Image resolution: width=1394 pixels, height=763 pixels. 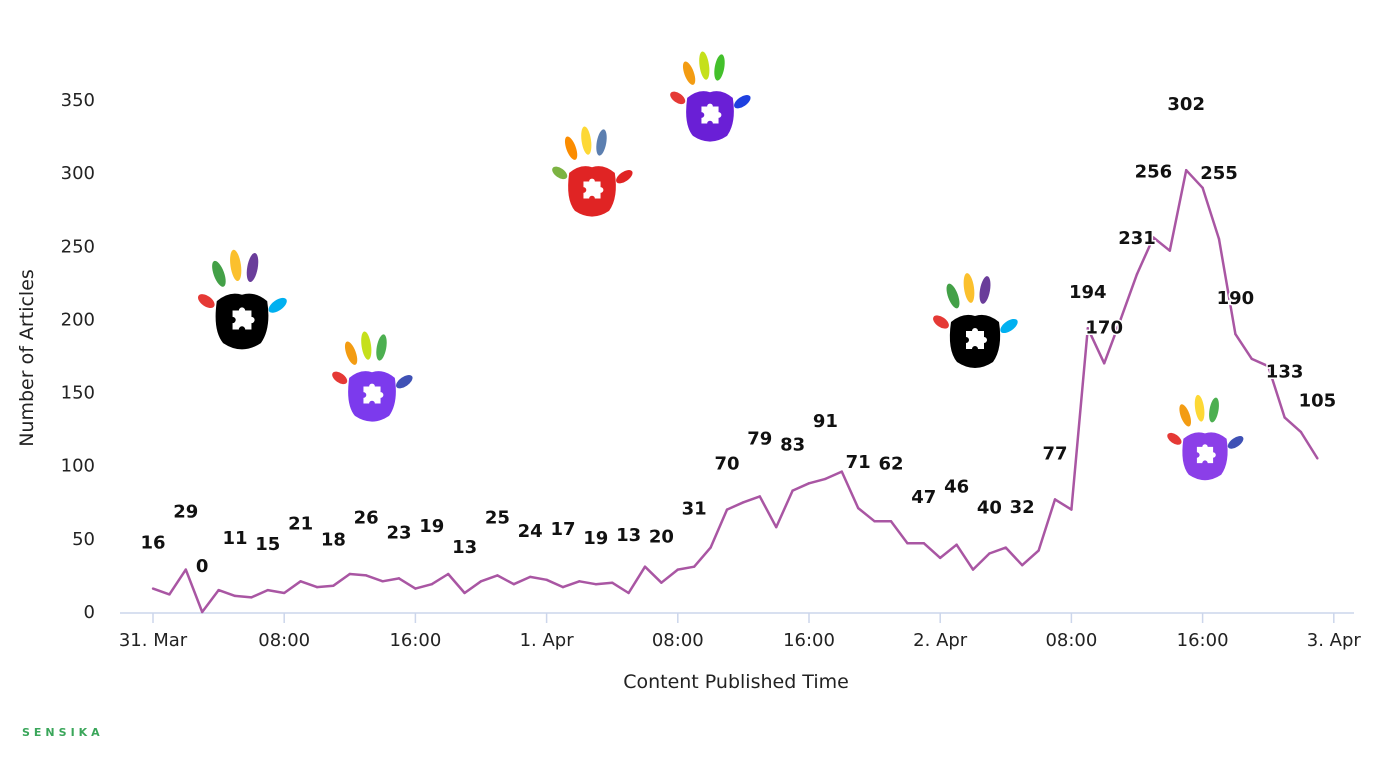 I want to click on data-label: 15, so click(x=267, y=544).